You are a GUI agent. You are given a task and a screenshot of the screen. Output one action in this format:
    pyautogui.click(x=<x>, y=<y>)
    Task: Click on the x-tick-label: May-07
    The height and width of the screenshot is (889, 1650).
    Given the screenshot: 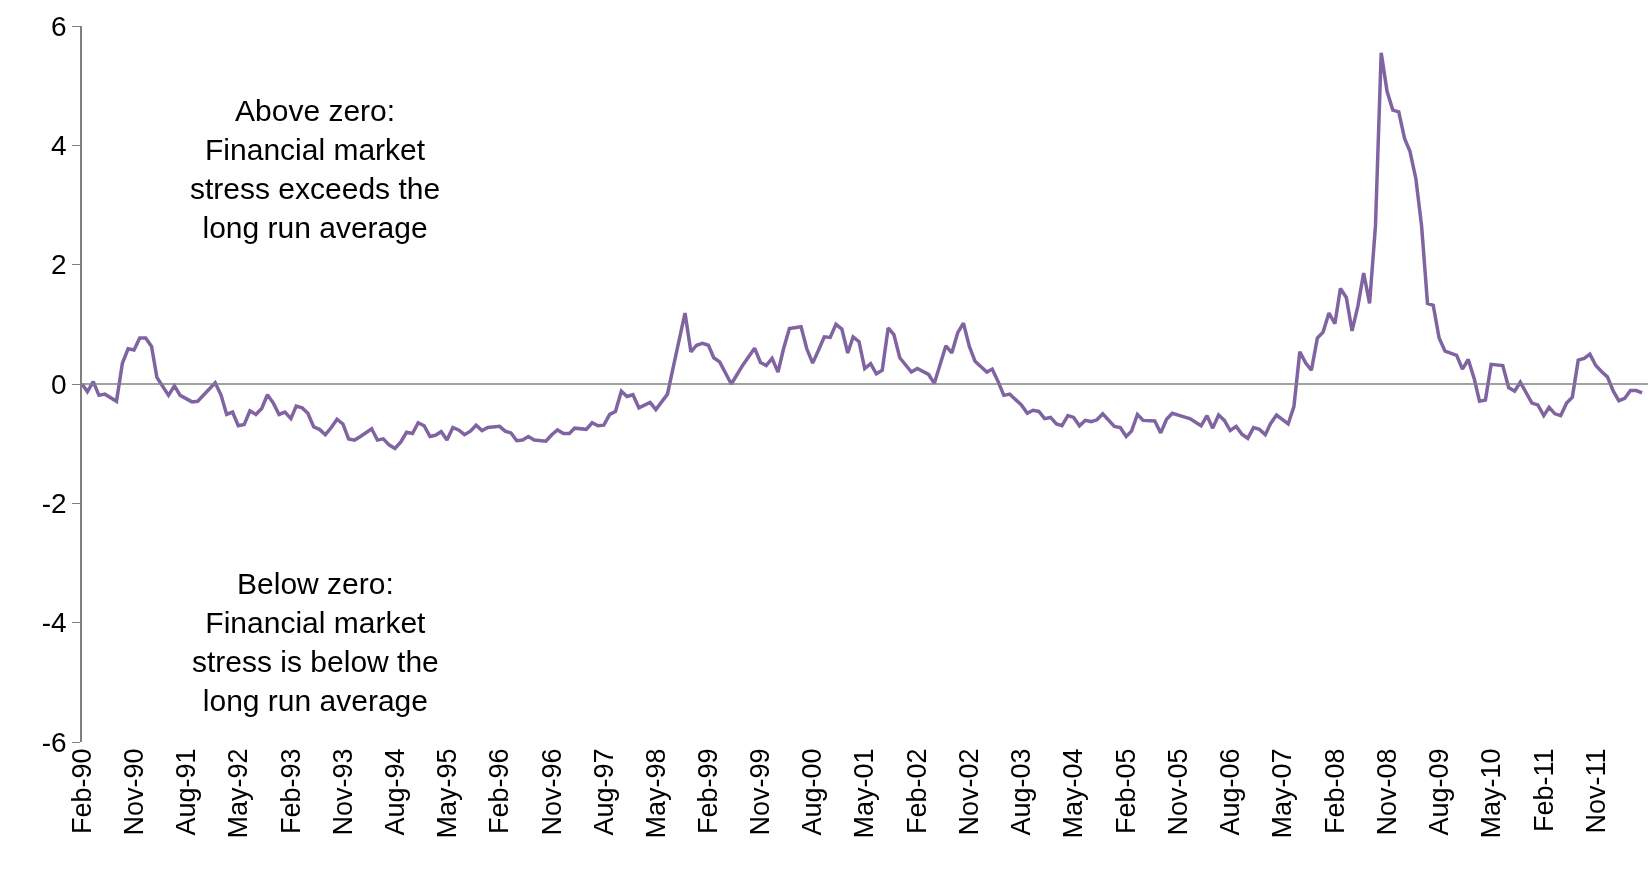 What is the action you would take?
    pyautogui.click(x=1282, y=793)
    